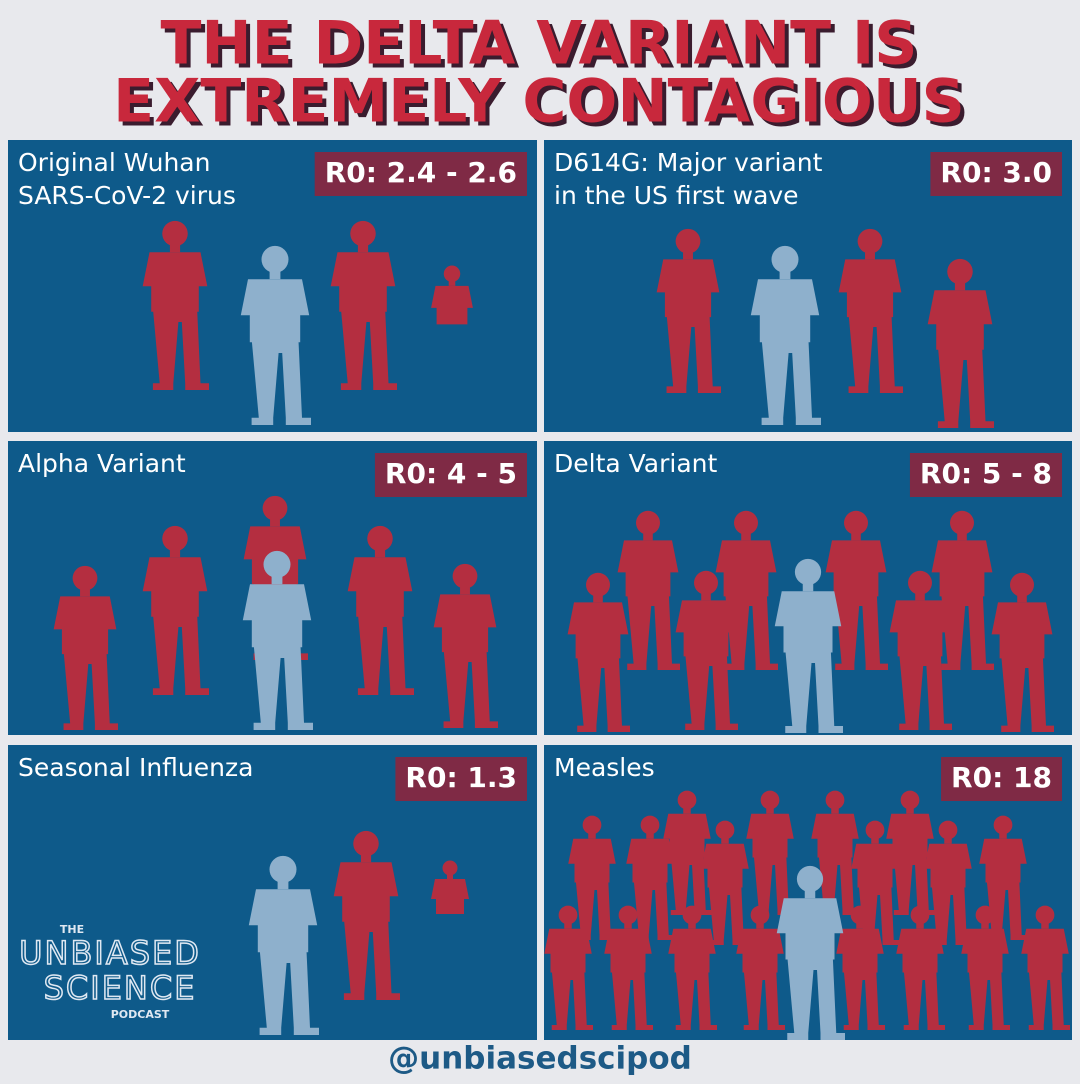 This screenshot has width=1080, height=1084. I want to click on r0-label: R0: 2.4 - 2.6, so click(421, 172).